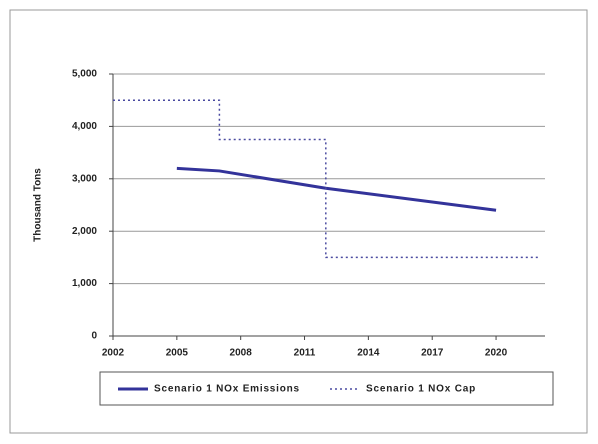  Describe the element at coordinates (326, 388) in the screenshot. I see `legend-box` at that location.